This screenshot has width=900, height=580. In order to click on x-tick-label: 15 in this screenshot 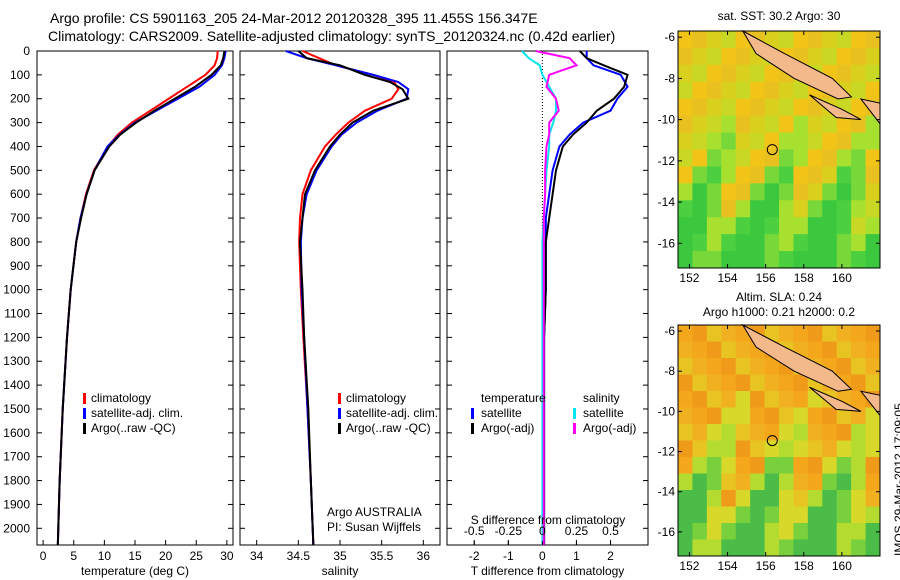, I will do `click(135, 556)`.